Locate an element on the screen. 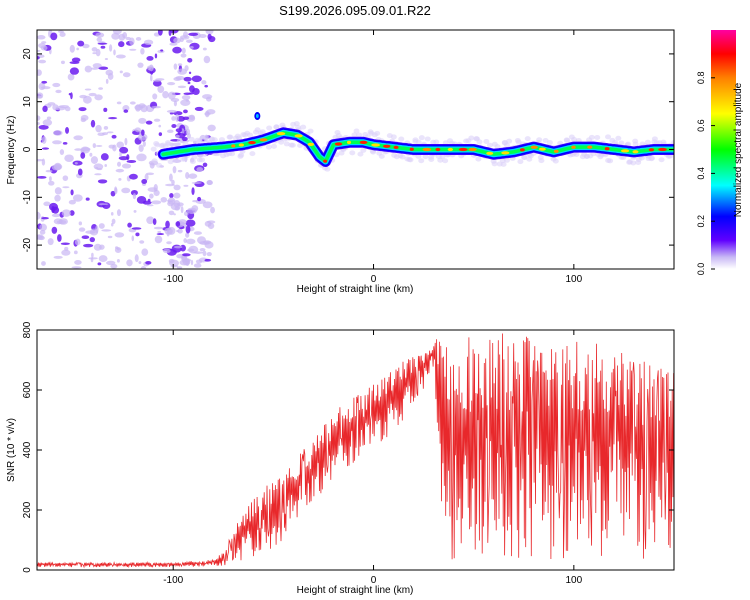 Image resolution: width=750 pixels, height=600 pixels. colorbar-tick-label: 0.6 is located at coordinates (701, 125).